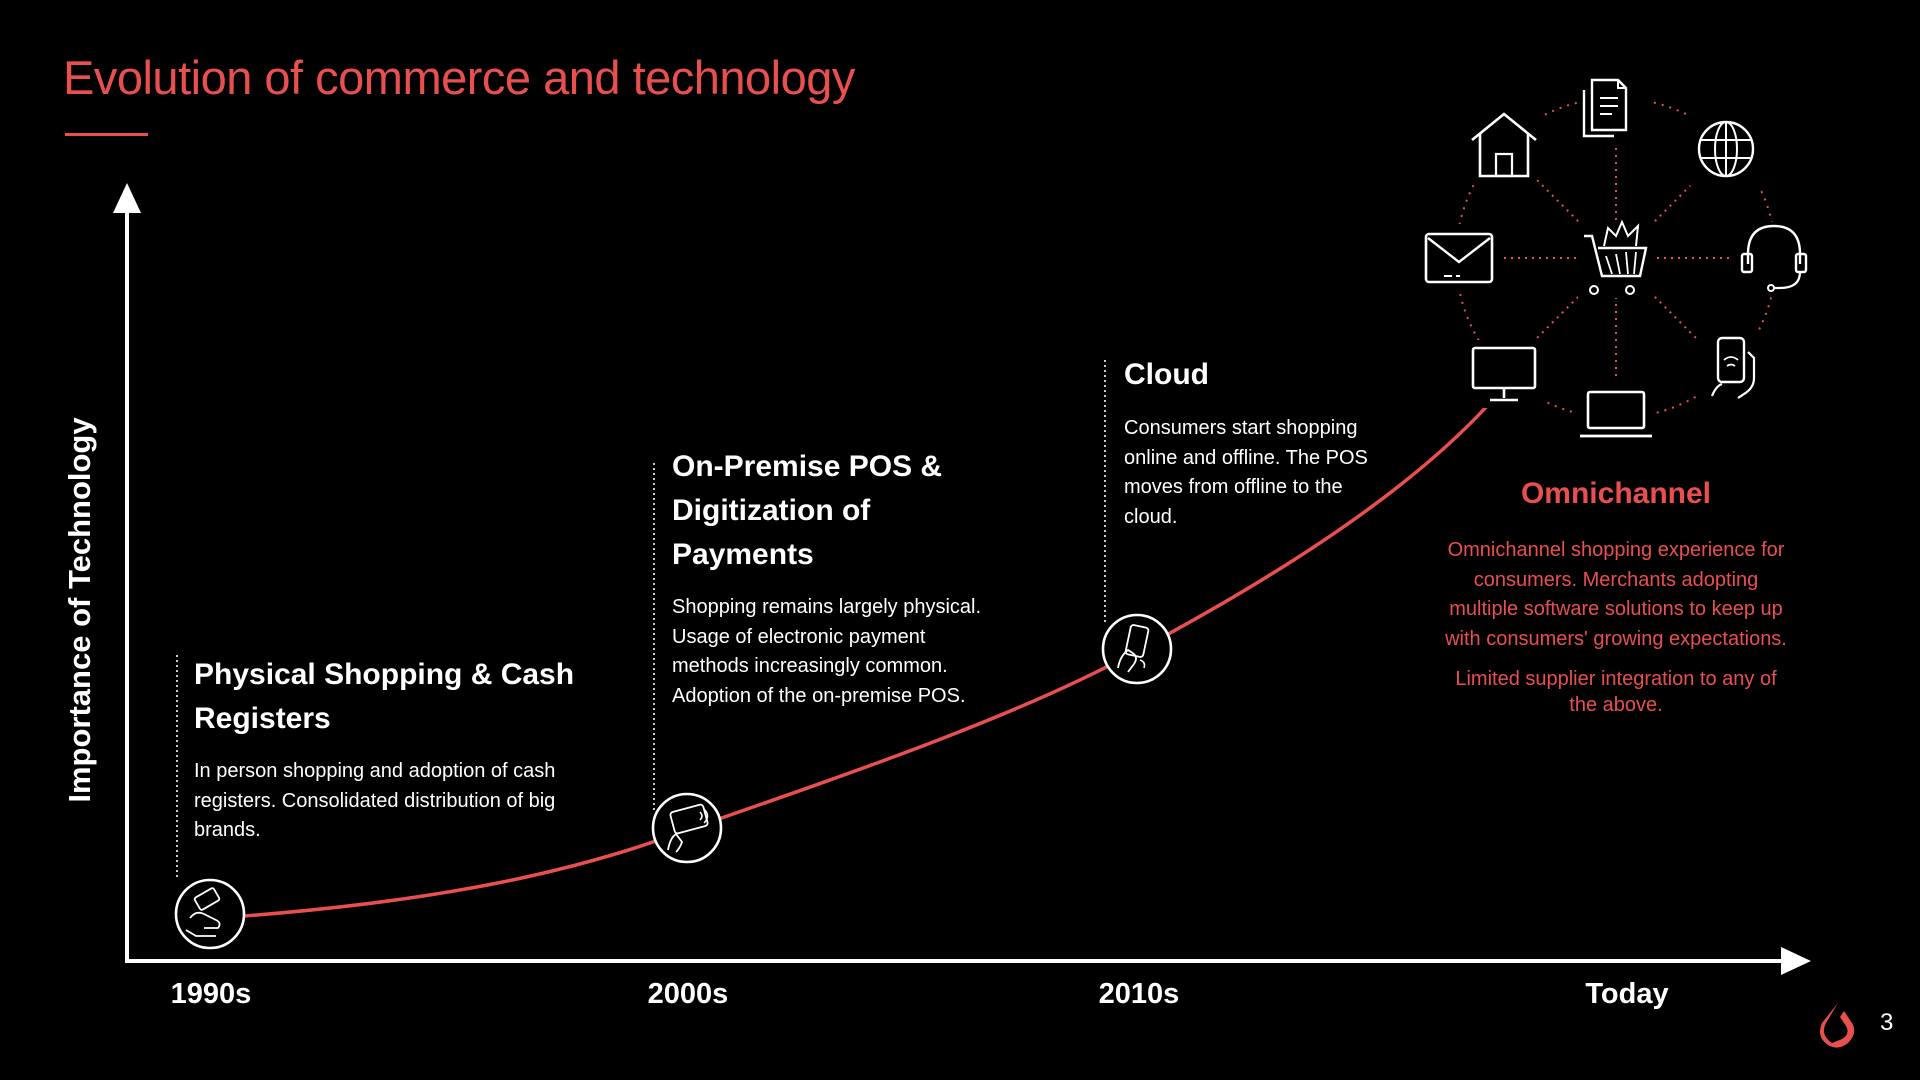  What do you see at coordinates (771, 510) in the screenshot?
I see `era-2-title-line-2: Digitization of` at bounding box center [771, 510].